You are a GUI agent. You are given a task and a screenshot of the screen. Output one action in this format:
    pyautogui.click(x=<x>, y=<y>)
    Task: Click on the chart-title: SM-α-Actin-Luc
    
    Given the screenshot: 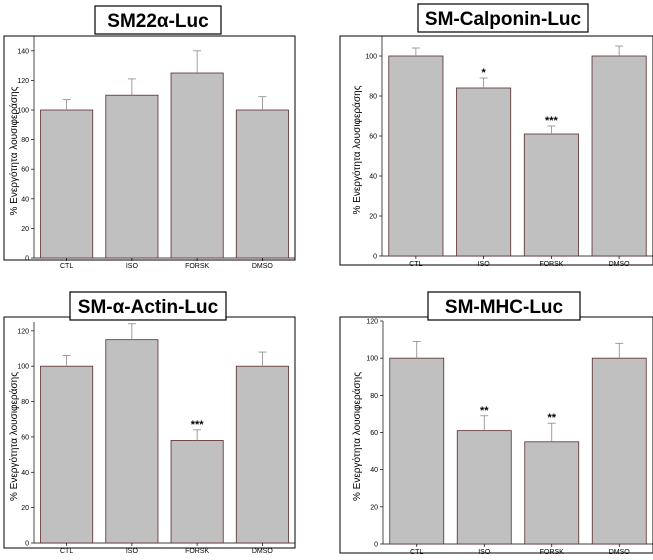 What is the action you would take?
    pyautogui.click(x=148, y=307)
    